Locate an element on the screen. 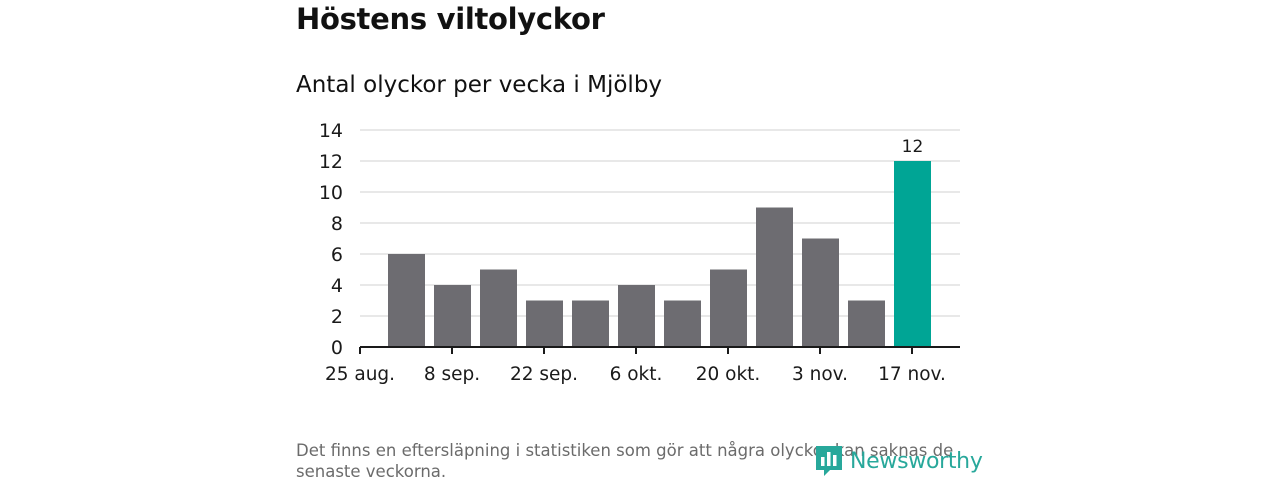  newsworthy-logo: Newsworthy is located at coordinates (898, 461).